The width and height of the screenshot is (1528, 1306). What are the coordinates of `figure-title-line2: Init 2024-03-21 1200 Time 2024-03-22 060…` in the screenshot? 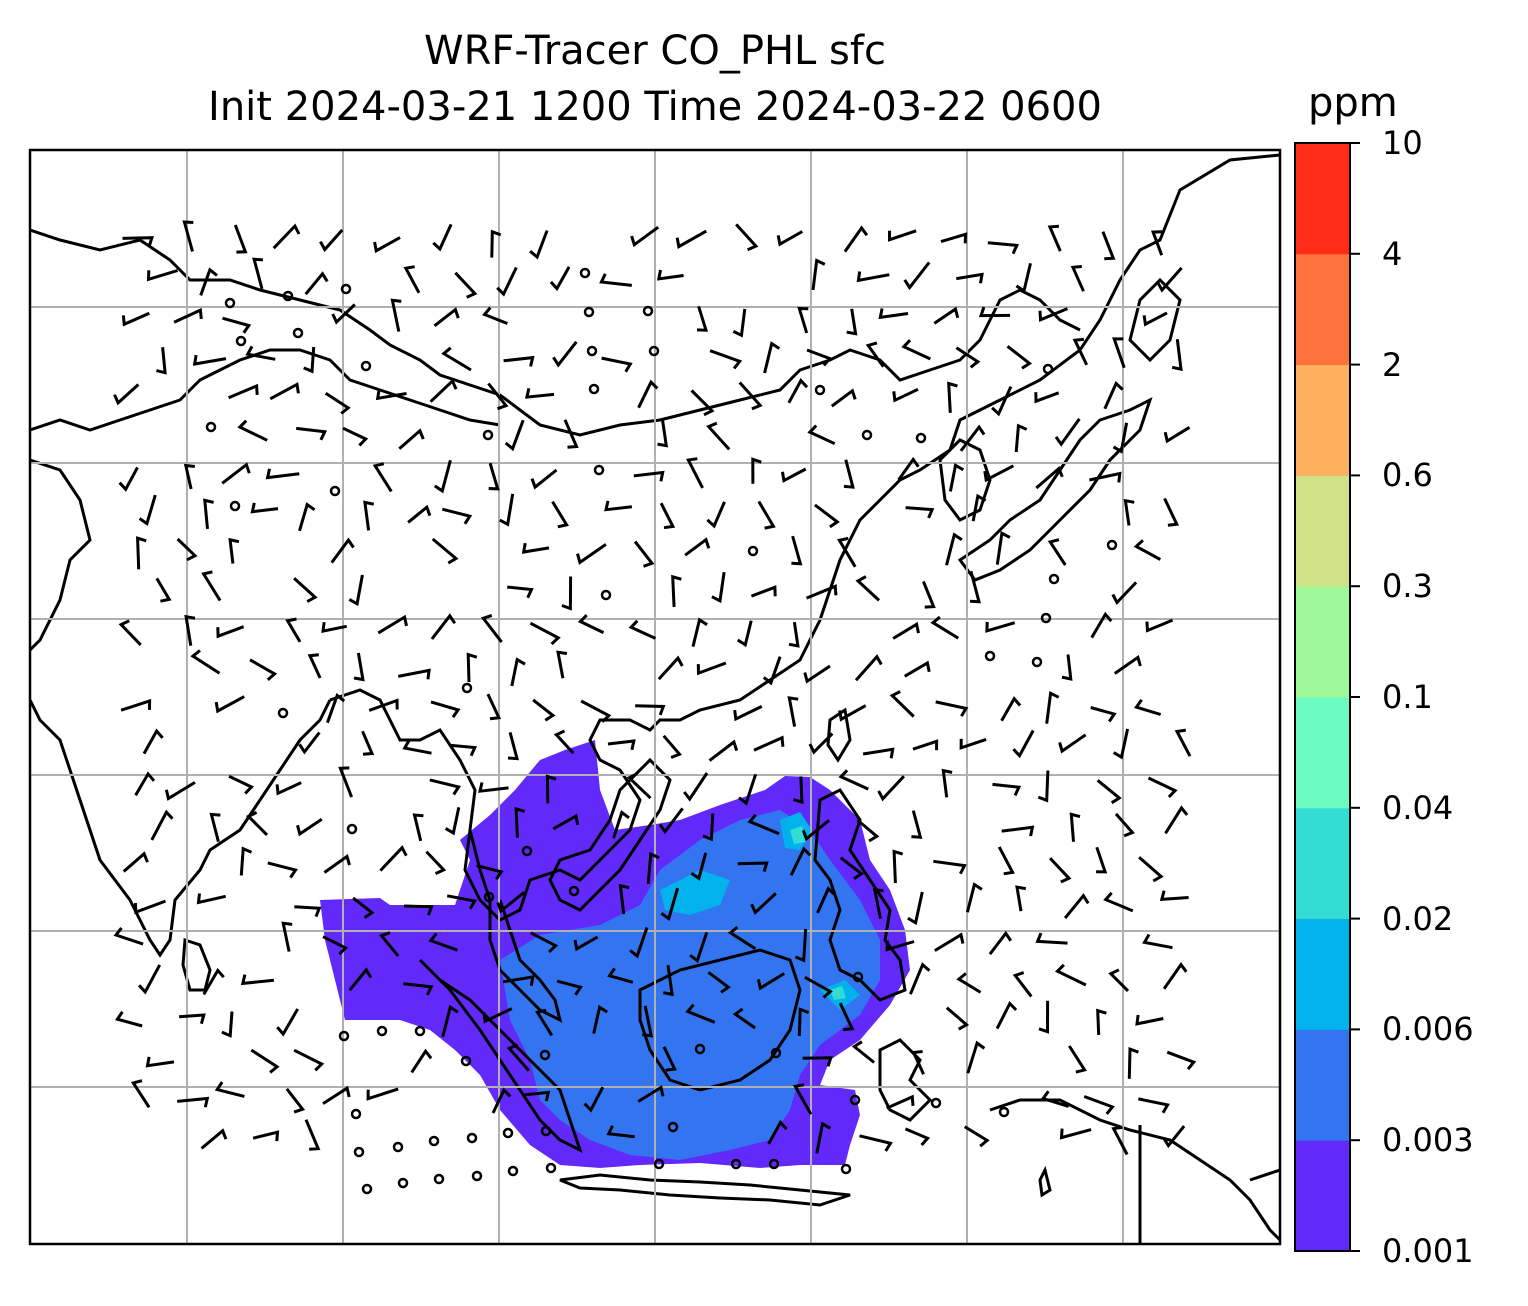 It's located at (655, 107).